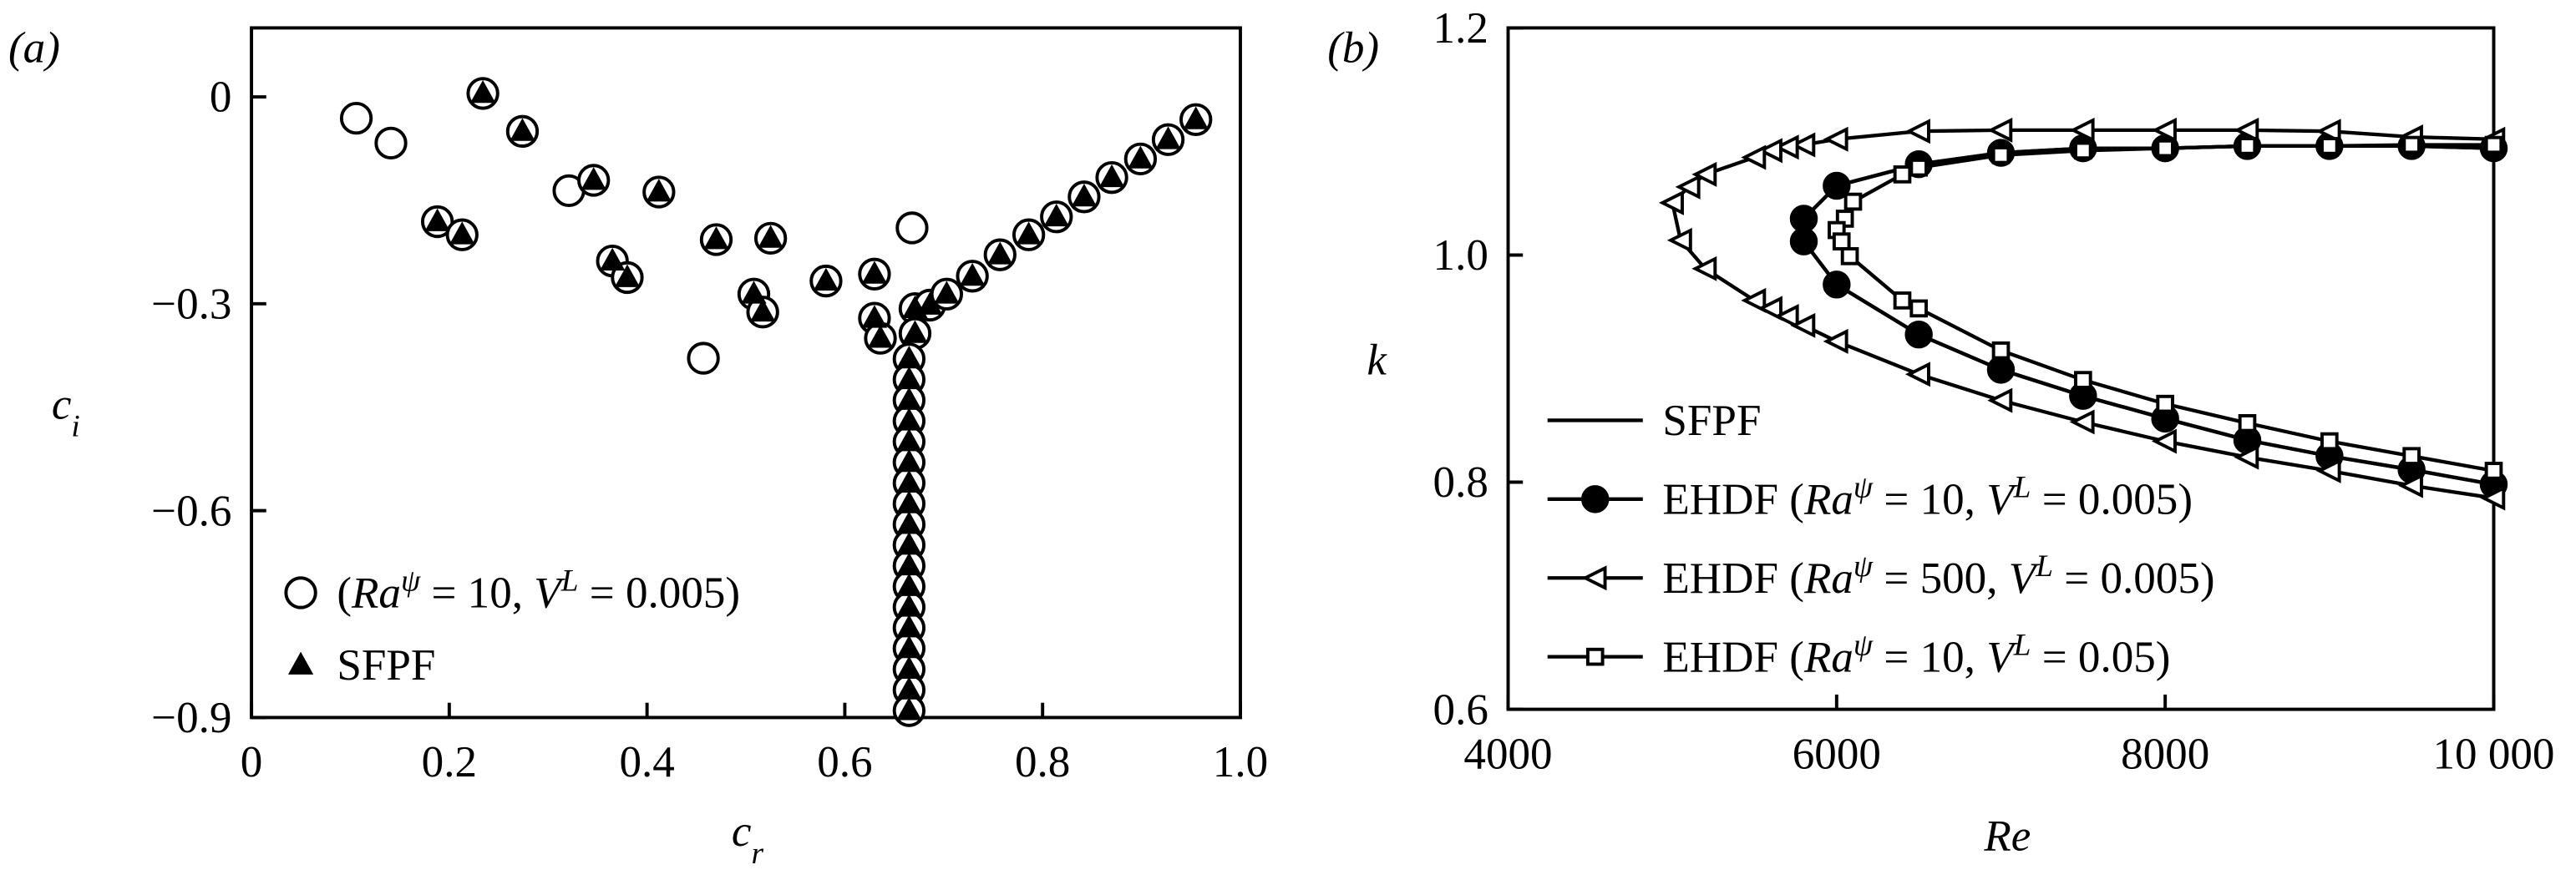 The width and height of the screenshot is (2576, 885). What do you see at coordinates (191, 305) in the screenshot?
I see `y-tick-label: −0.3` at bounding box center [191, 305].